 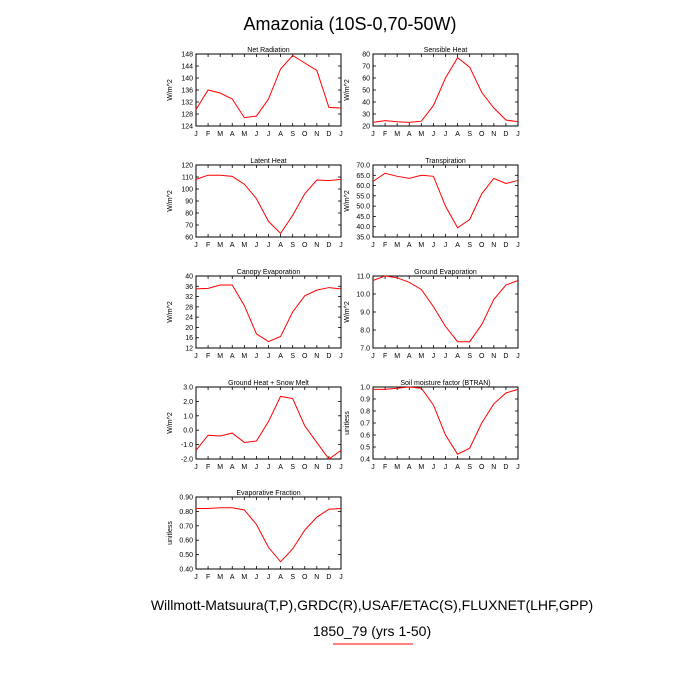 I want to click on y-tick-label: 0.50, so click(x=186, y=555).